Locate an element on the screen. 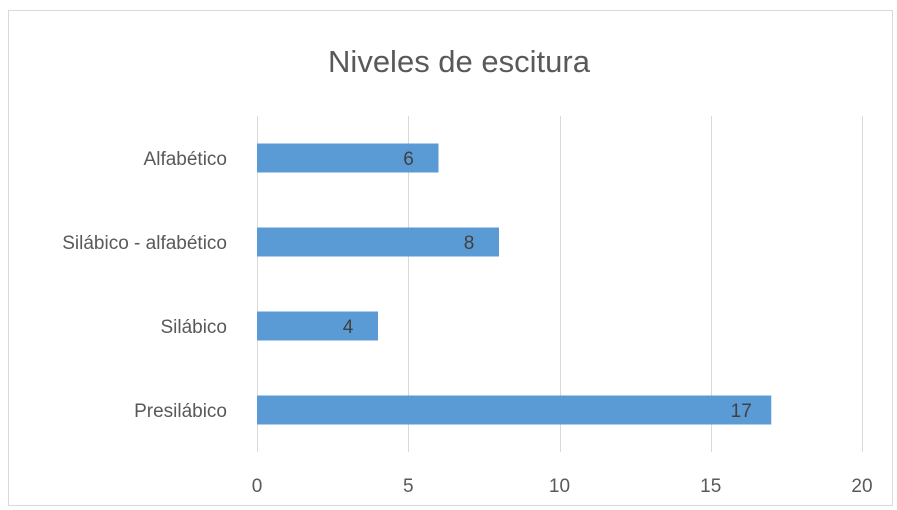  tick-label-15: 15 is located at coordinates (710, 486).